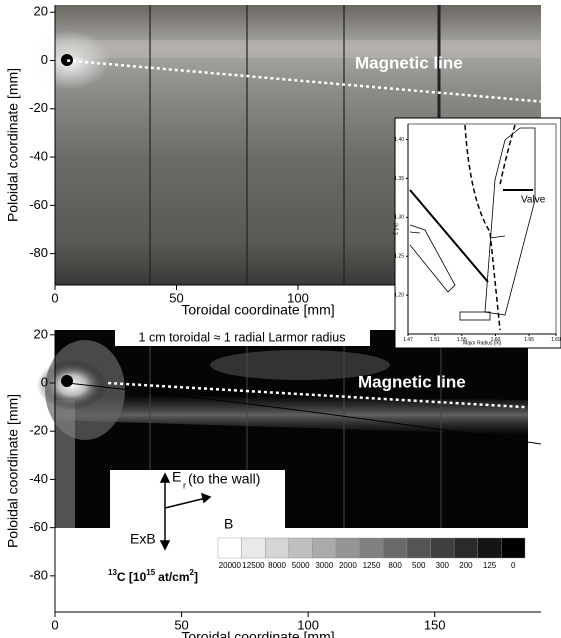 Image resolution: width=561 pixels, height=638 pixels. I want to click on vector-label: r, so click(184, 485).